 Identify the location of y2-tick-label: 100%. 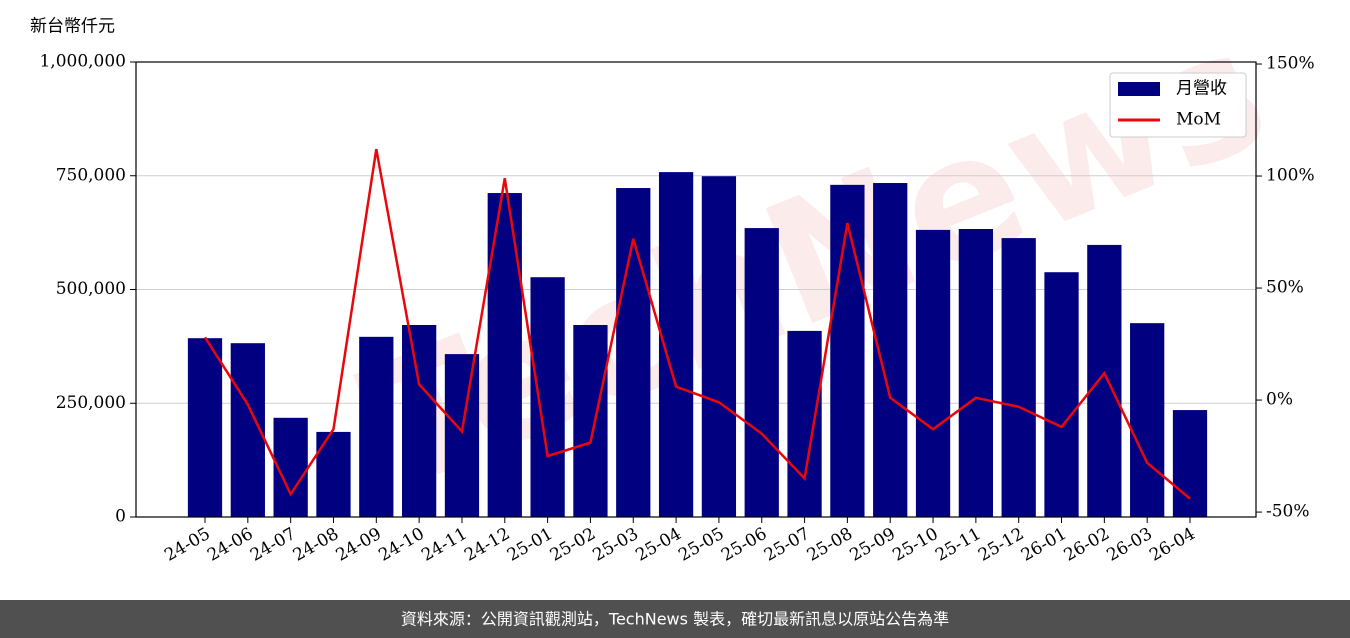
(1290, 176).